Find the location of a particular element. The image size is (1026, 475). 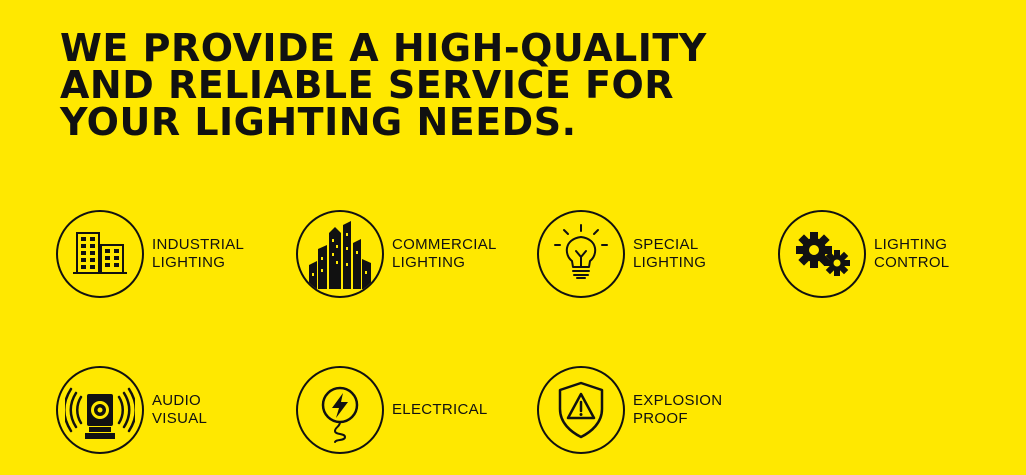

service-commercial-lighting: COMMERCIAL LIGHTING is located at coordinates (396, 254).